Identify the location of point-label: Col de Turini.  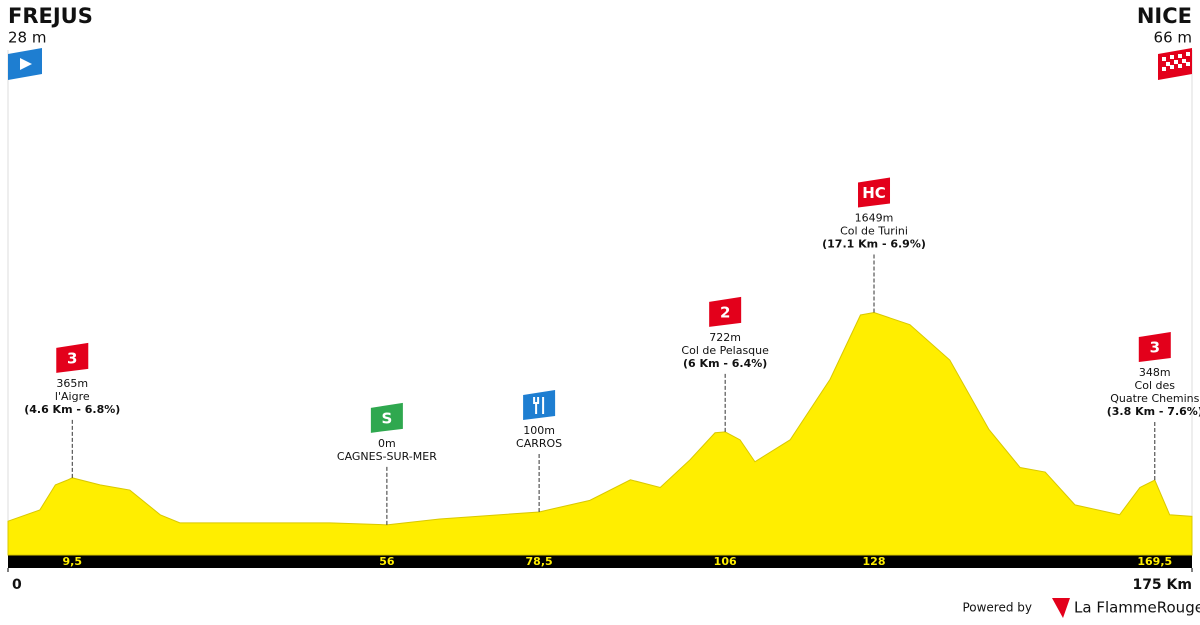
(874, 231).